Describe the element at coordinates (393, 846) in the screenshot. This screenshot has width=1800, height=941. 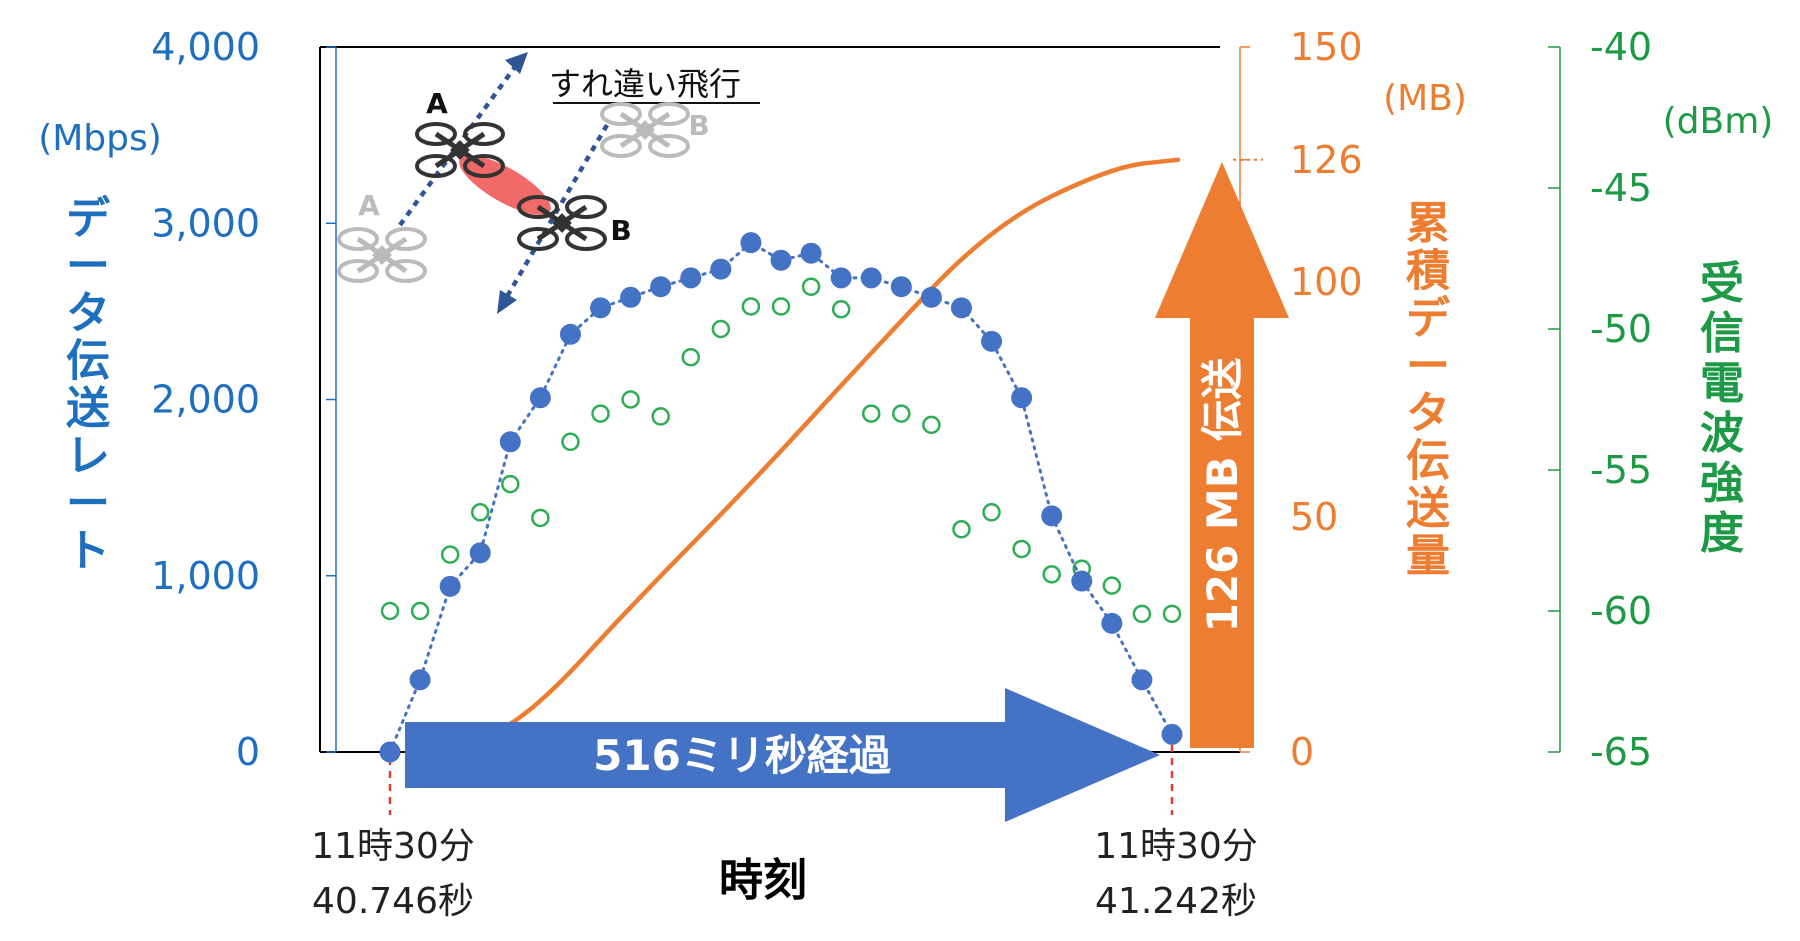
I see `x-start-label-line1: 11時30分` at that location.